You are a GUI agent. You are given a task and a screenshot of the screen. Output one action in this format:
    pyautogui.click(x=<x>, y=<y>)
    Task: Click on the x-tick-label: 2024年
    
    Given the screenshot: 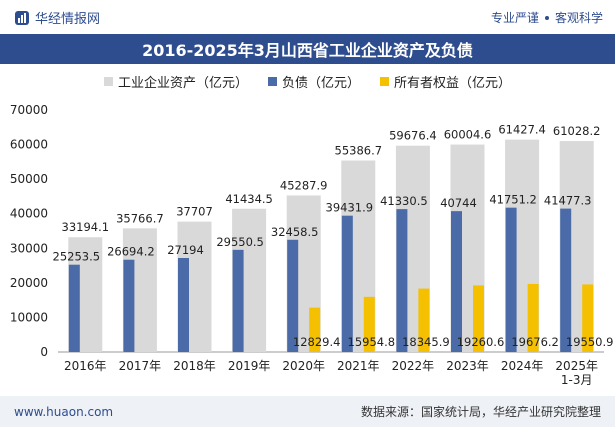 What is the action you would take?
    pyautogui.click(x=522, y=366)
    